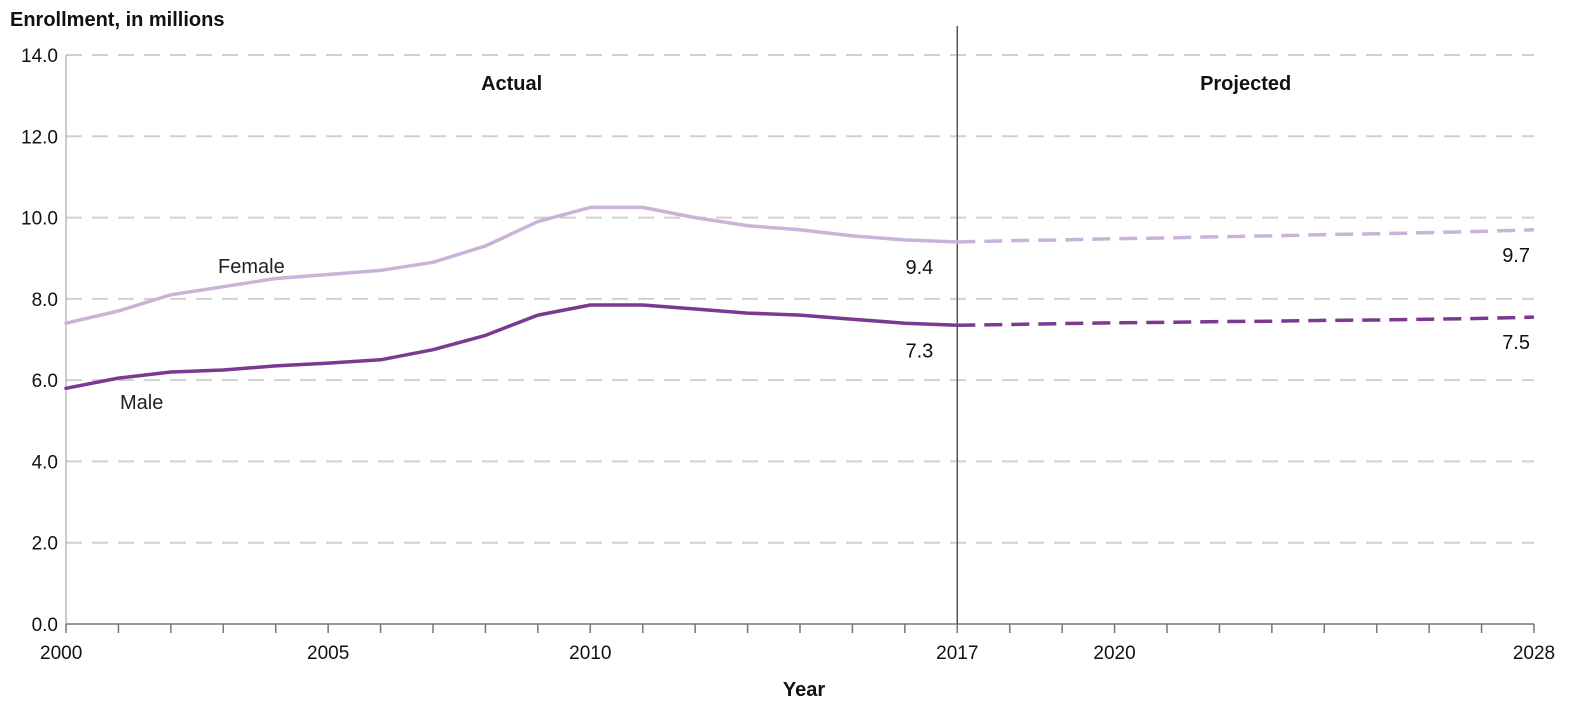 The width and height of the screenshot is (1580, 706). Describe the element at coordinates (1114, 653) in the screenshot. I see `x-tick-label: 2020` at that location.